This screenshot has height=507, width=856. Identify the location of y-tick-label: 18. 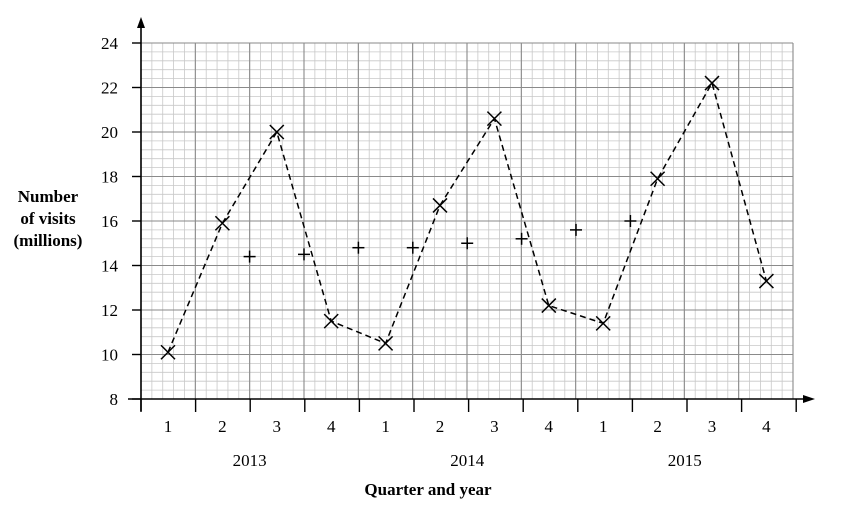
(109, 177).